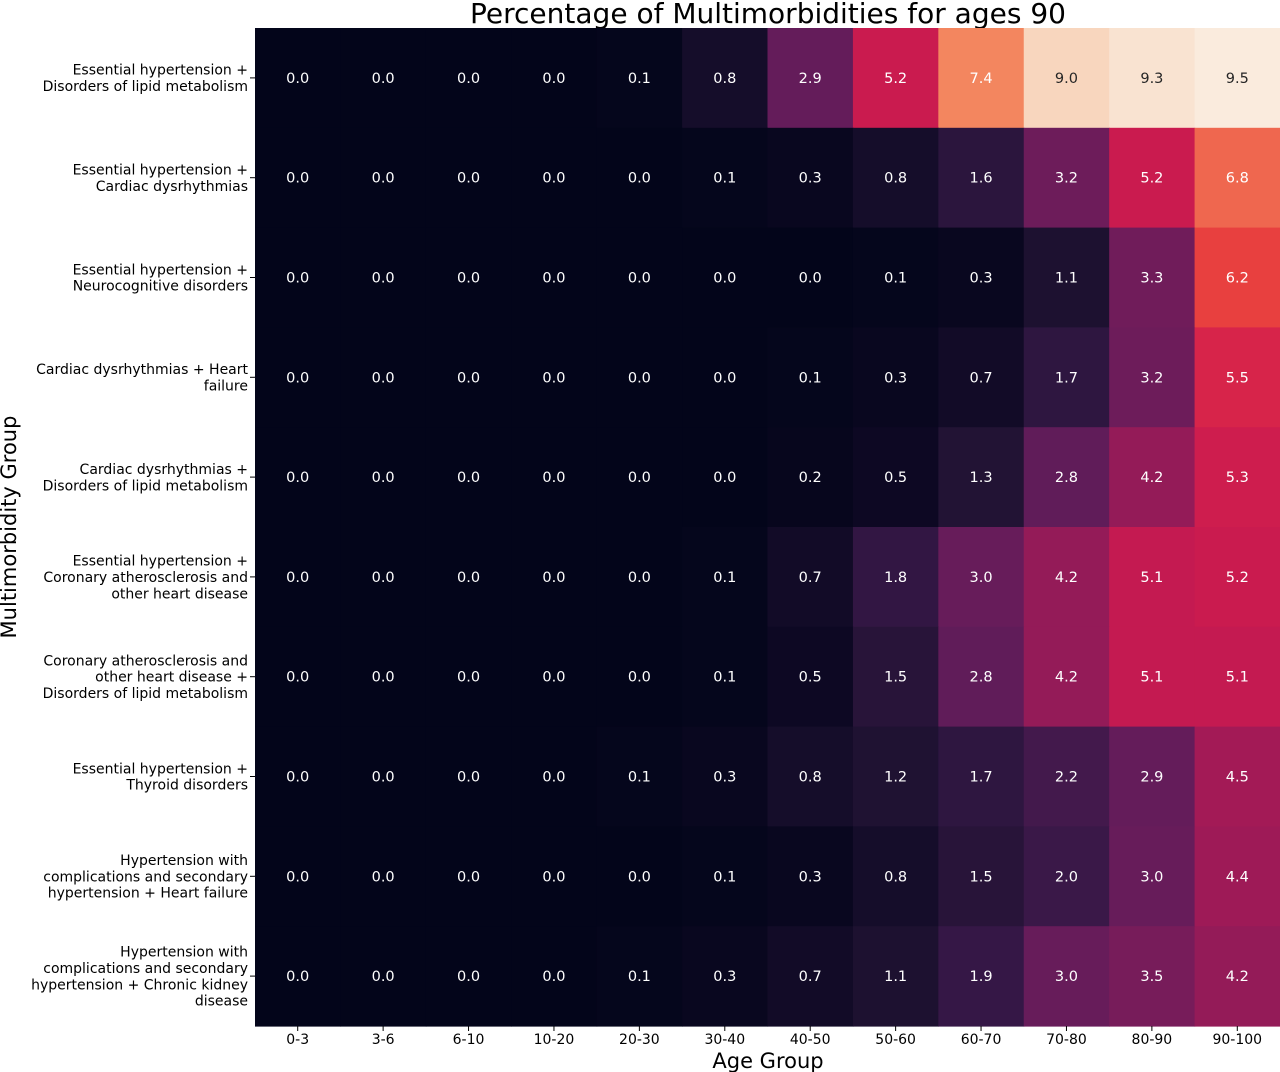 Image resolution: width=1280 pixels, height=1072 pixels. What do you see at coordinates (1151, 877) in the screenshot?
I see `cell-value-label: 3.0` at bounding box center [1151, 877].